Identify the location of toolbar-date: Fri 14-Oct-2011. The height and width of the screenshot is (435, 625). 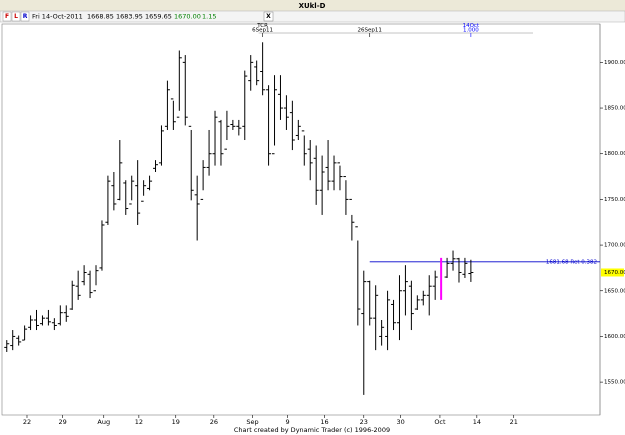
(57, 17).